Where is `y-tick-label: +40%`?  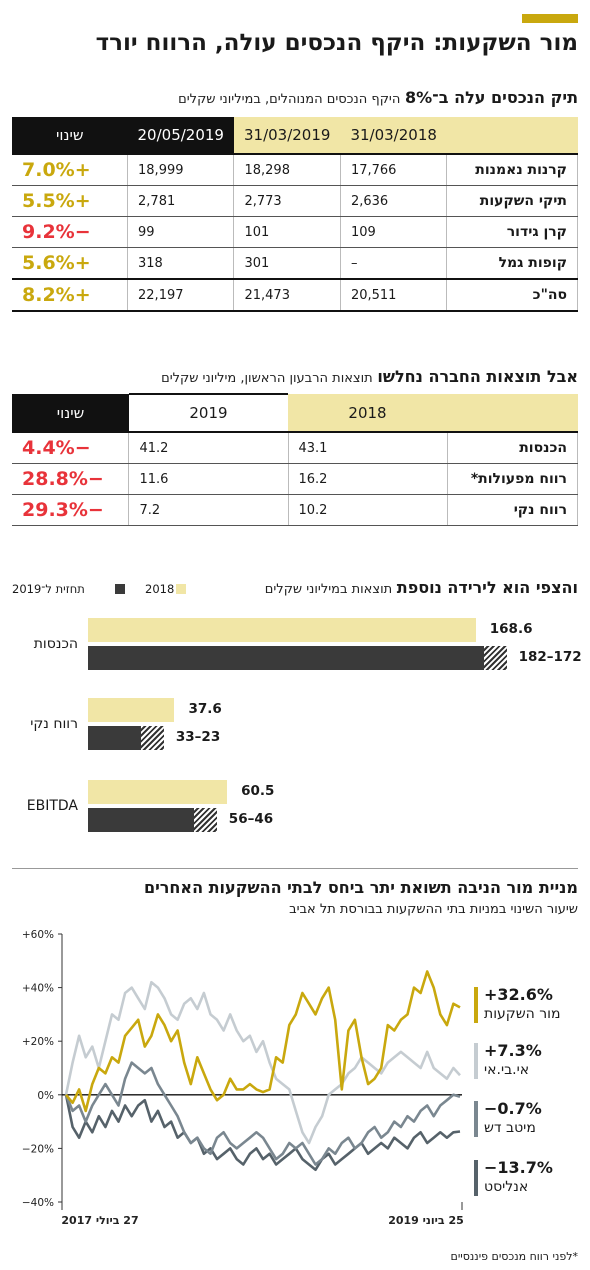 y-tick-label: +40% is located at coordinates (38, 989).